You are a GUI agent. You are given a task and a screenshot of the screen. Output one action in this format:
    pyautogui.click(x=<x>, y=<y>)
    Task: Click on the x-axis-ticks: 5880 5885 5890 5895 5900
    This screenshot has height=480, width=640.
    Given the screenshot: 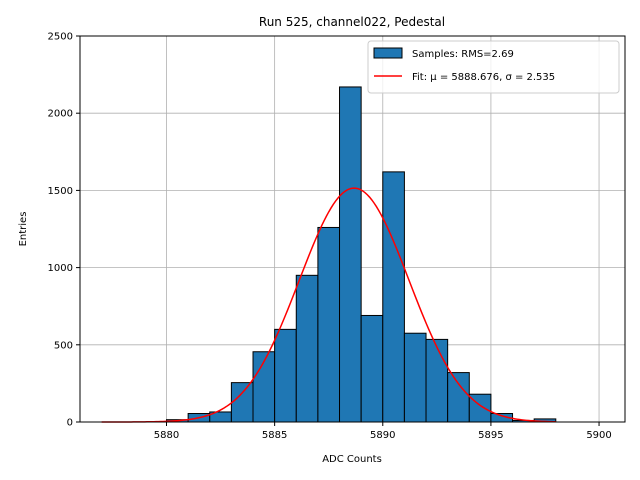 What is the action you would take?
    pyautogui.click(x=383, y=431)
    